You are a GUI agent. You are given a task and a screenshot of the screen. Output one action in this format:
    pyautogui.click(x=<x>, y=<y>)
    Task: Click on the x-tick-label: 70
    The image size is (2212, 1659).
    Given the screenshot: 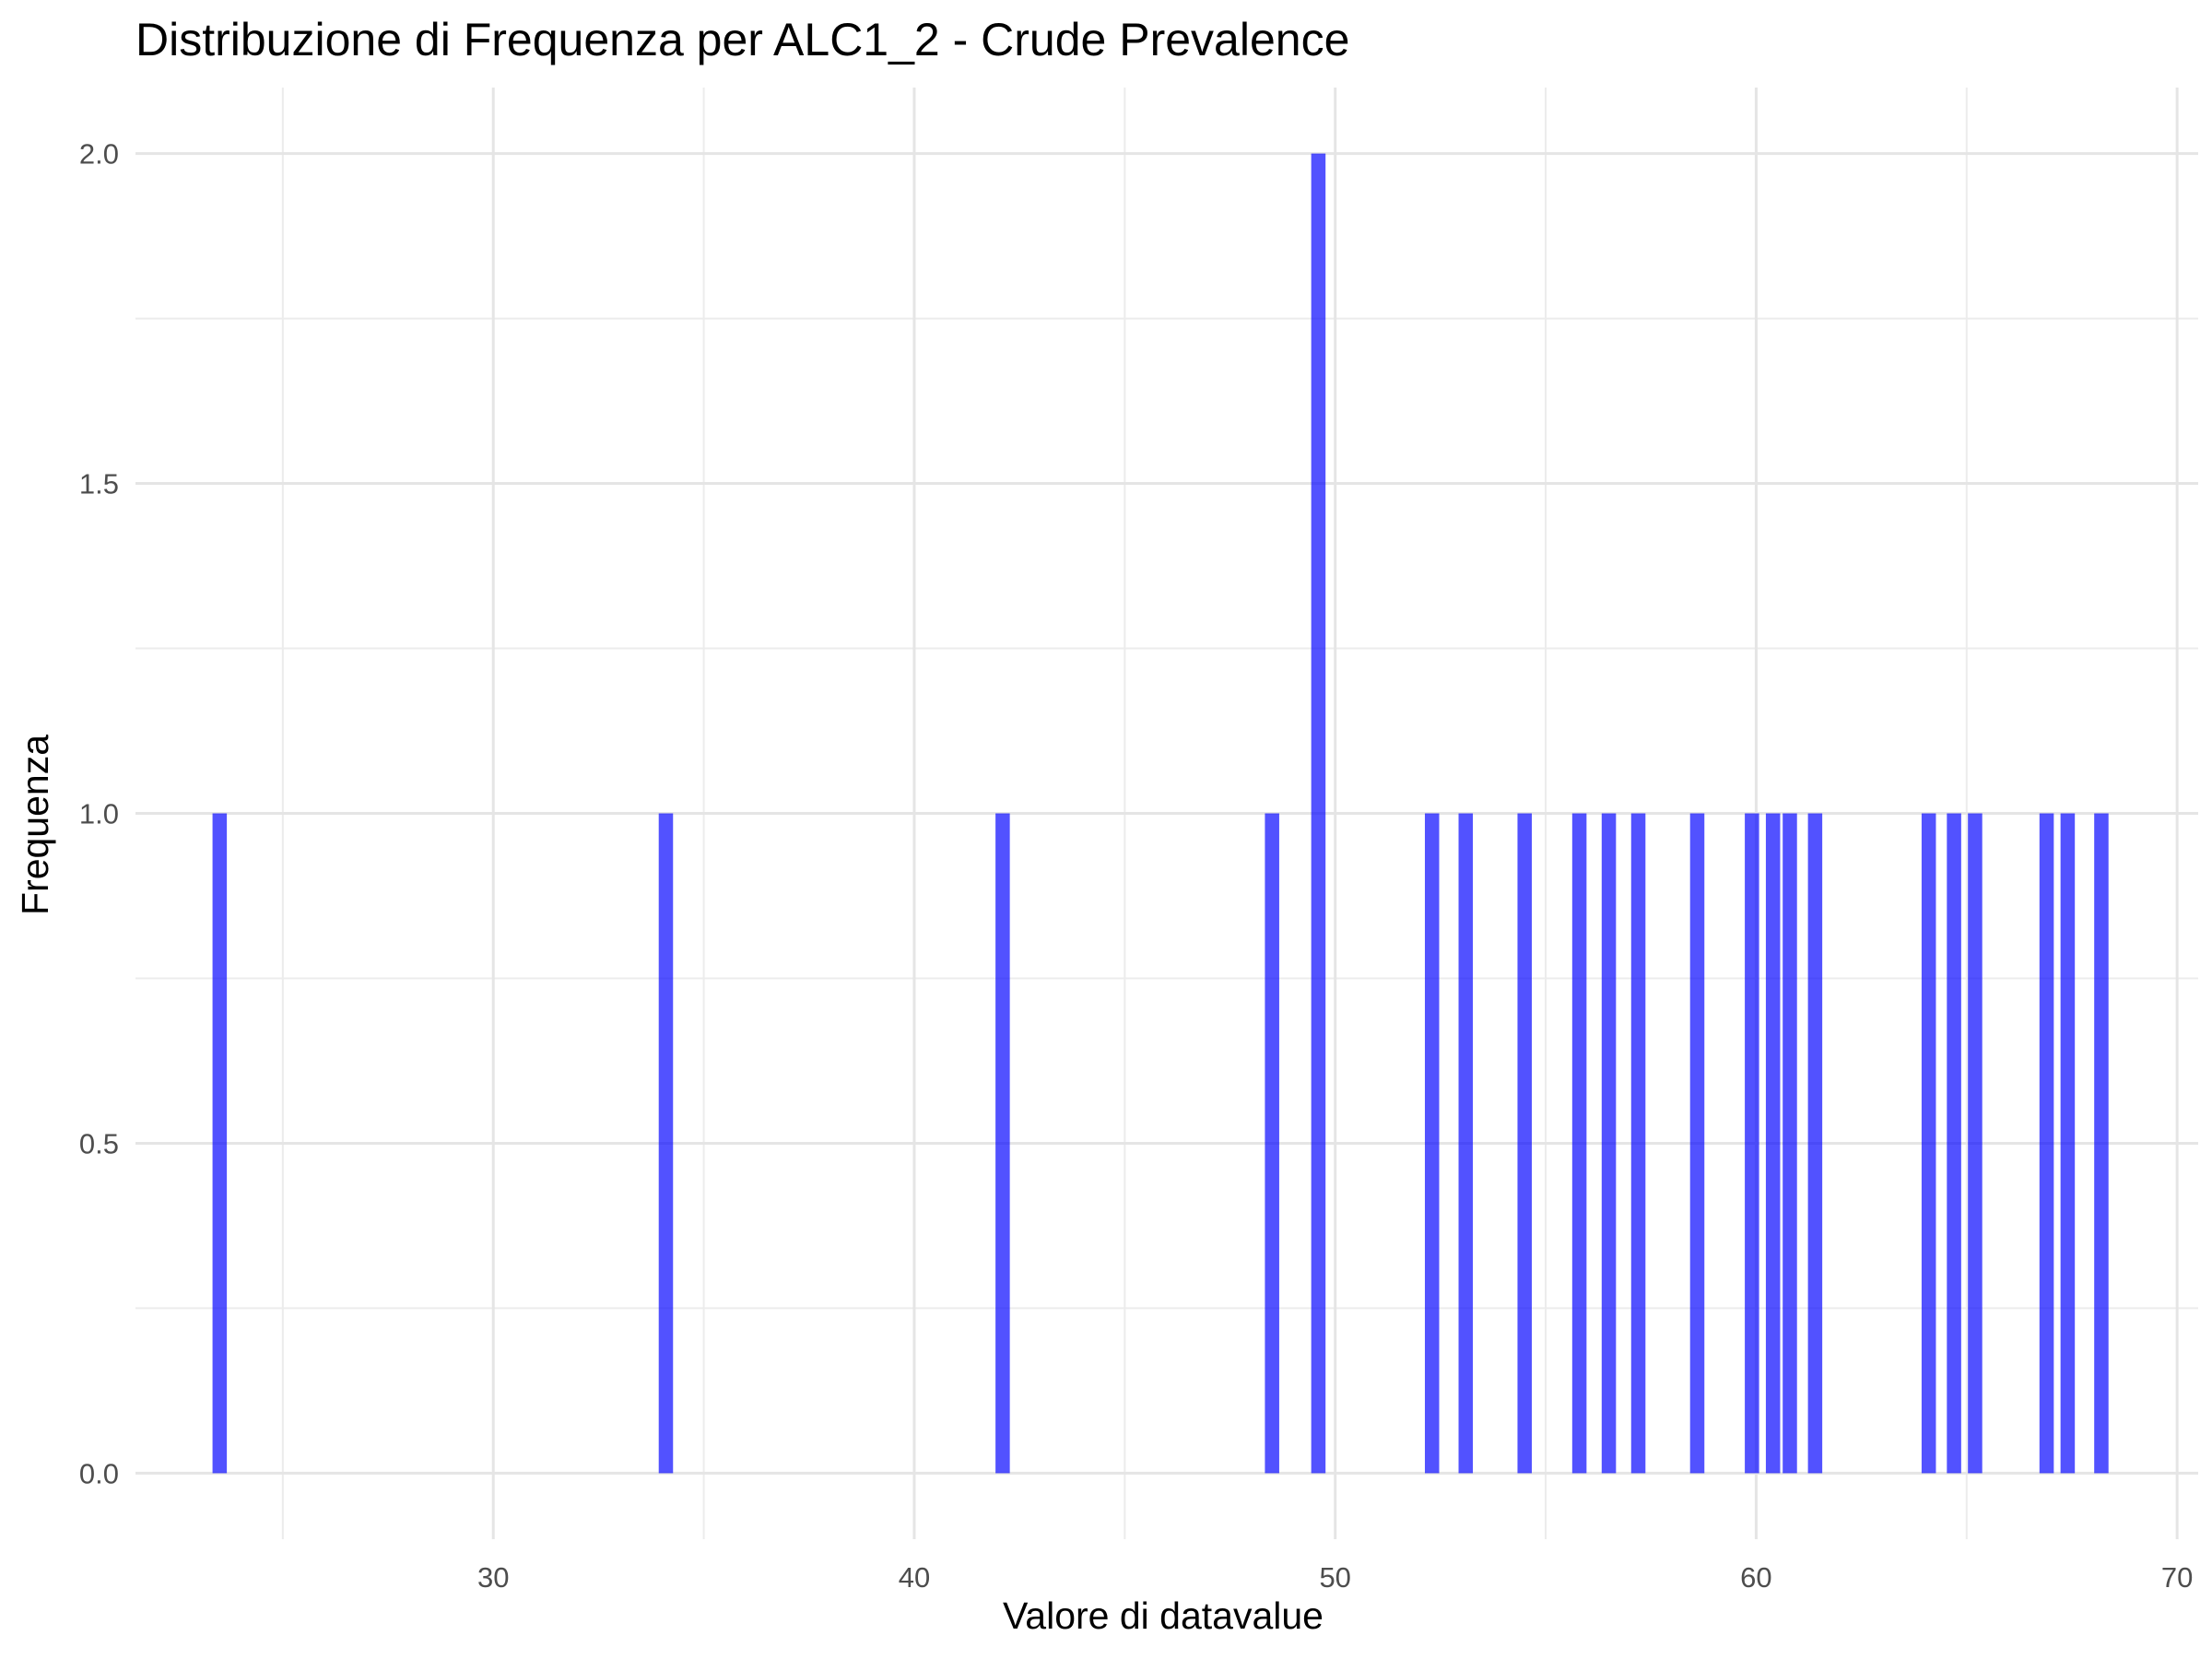 What is the action you would take?
    pyautogui.click(x=2177, y=1577)
    